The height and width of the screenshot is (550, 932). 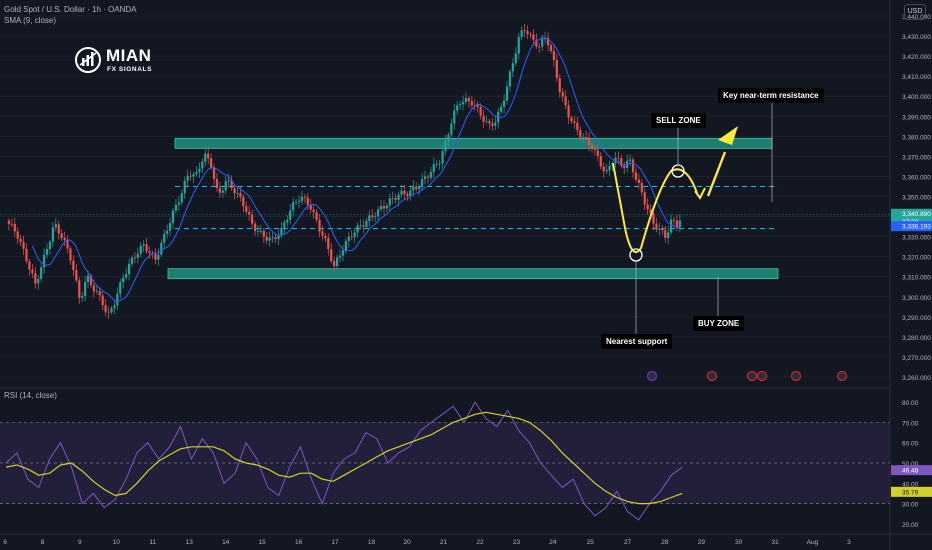 I want to click on currency-selector: USD, so click(x=915, y=12).